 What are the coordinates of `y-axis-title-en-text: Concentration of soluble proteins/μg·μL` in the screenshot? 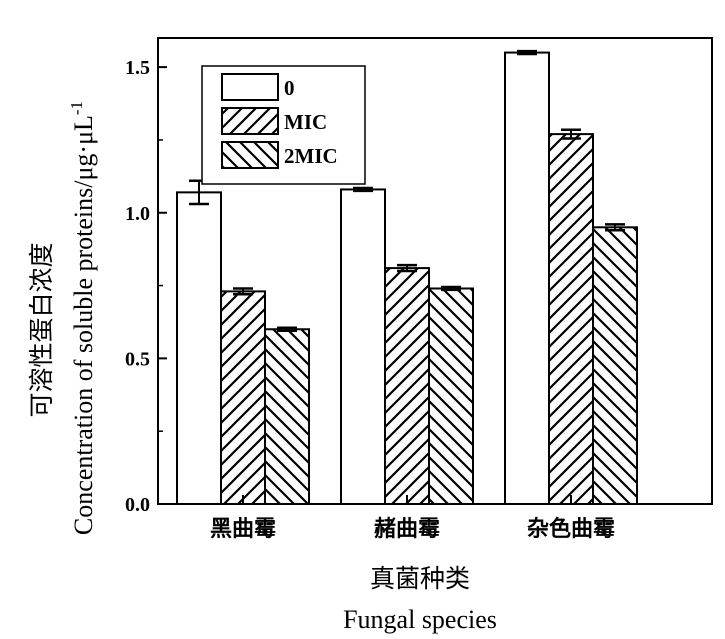 It's located at (83, 325).